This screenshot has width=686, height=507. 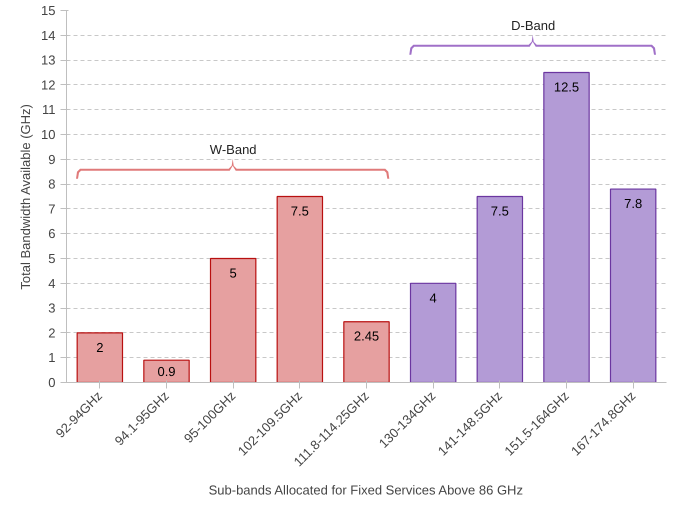 I want to click on y-tick-label: 13, so click(x=48, y=60).